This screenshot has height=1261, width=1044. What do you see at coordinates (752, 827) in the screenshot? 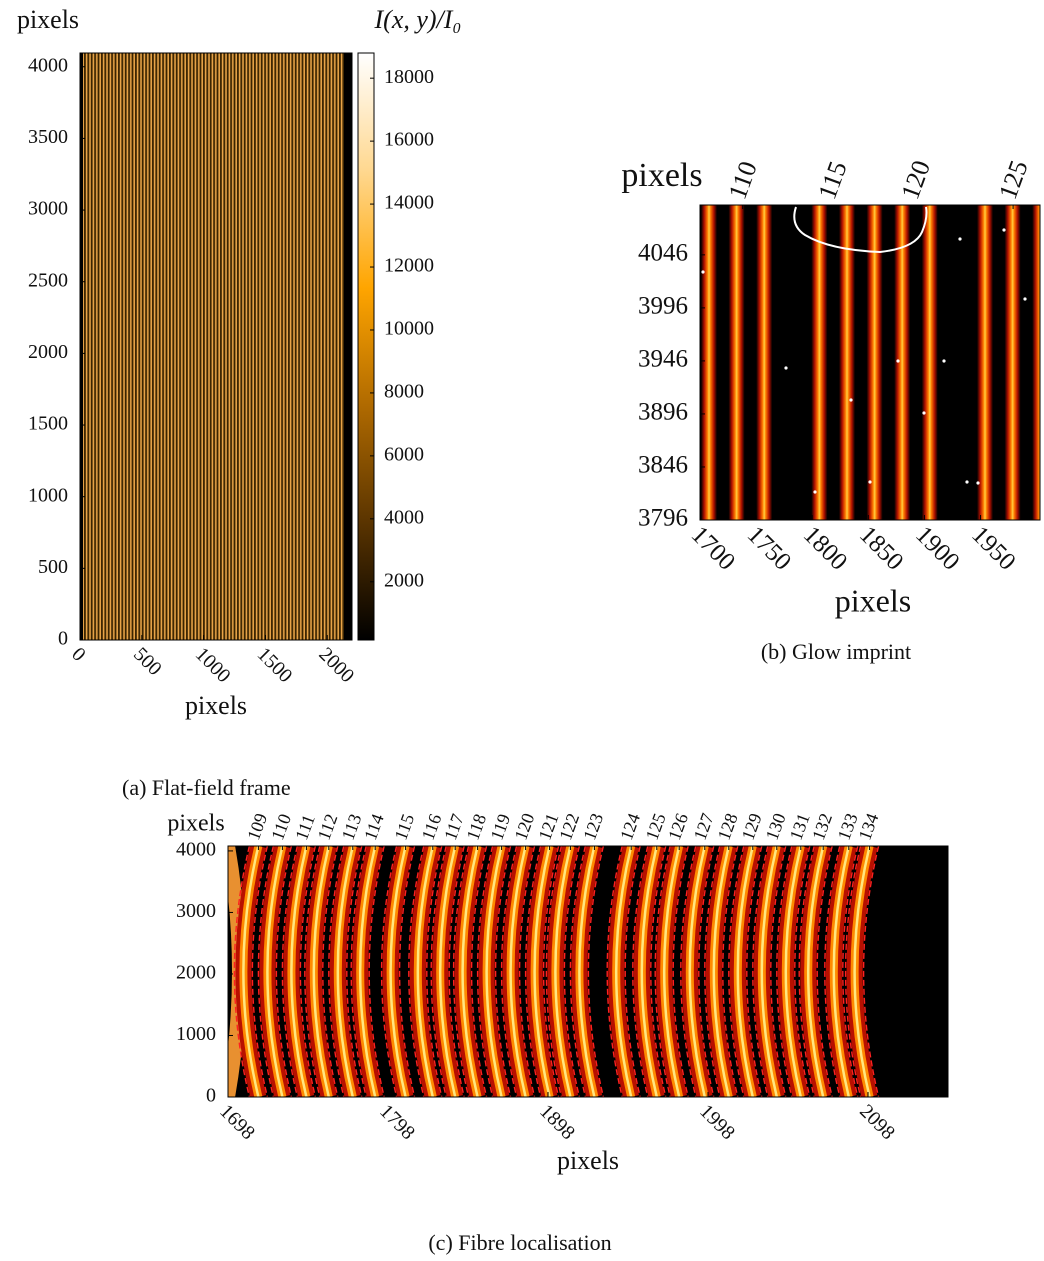
I see `x2-tick-label: 129` at bounding box center [752, 827].